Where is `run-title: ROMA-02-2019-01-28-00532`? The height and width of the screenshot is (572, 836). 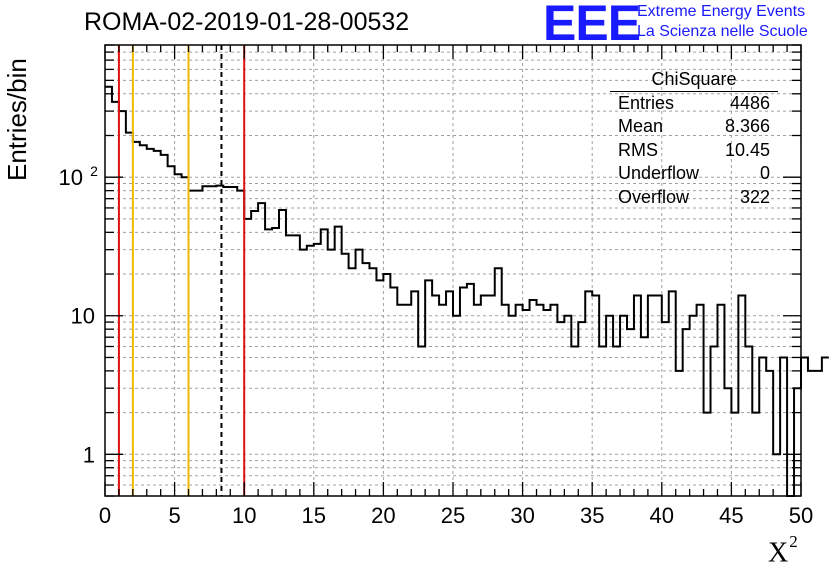 run-title: ROMA-02-2019-01-28-00532 is located at coordinates (247, 22).